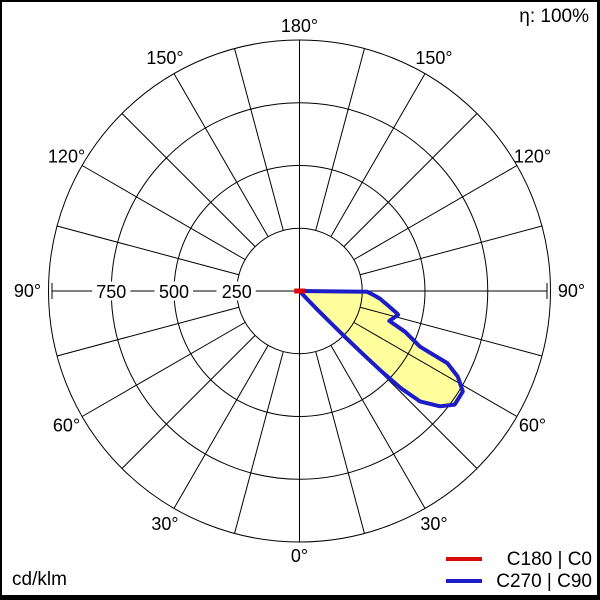  Describe the element at coordinates (598, 300) in the screenshot. I see `frame-border-right` at that location.